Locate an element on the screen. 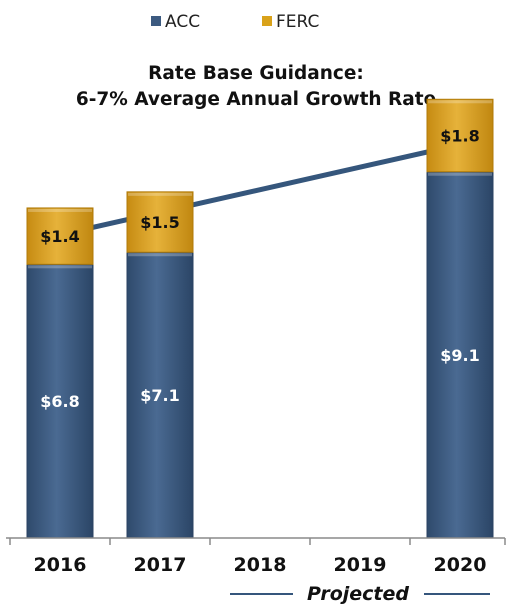 The height and width of the screenshot is (605, 509). bar-acc-2016 is located at coordinates (60, 401).